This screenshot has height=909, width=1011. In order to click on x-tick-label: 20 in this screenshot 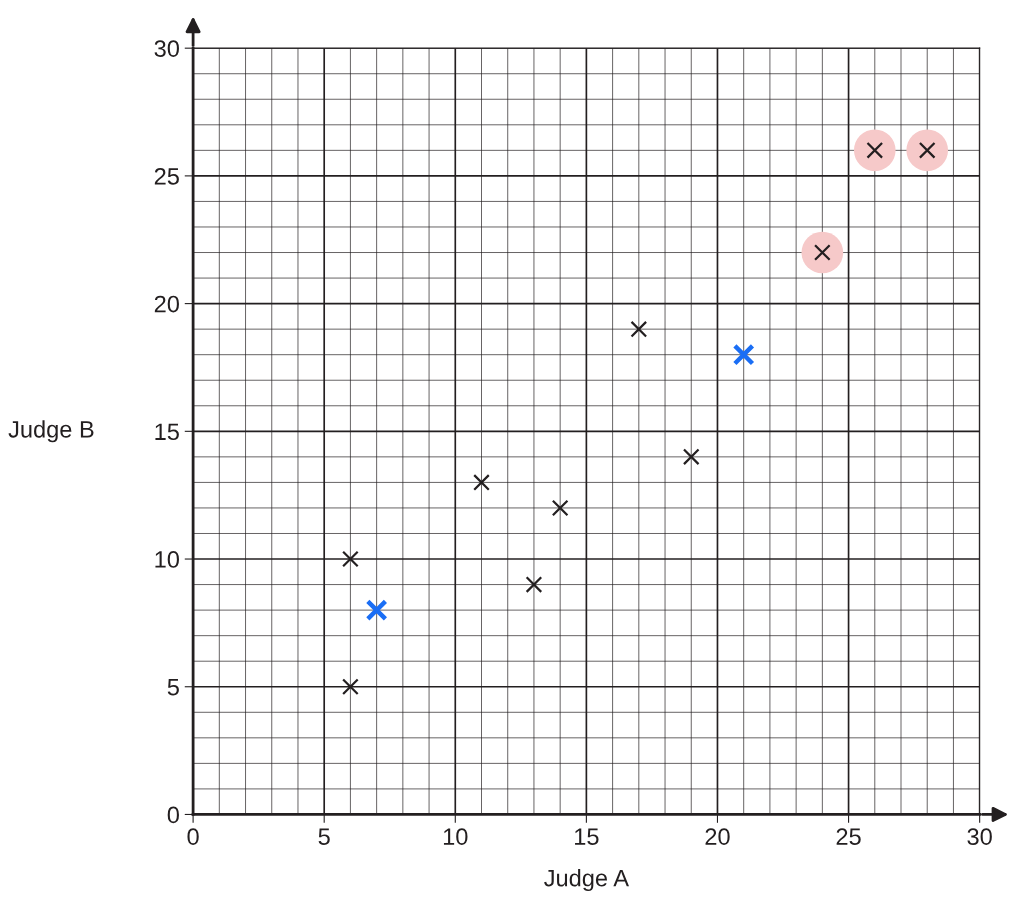, I will do `click(717, 836)`.